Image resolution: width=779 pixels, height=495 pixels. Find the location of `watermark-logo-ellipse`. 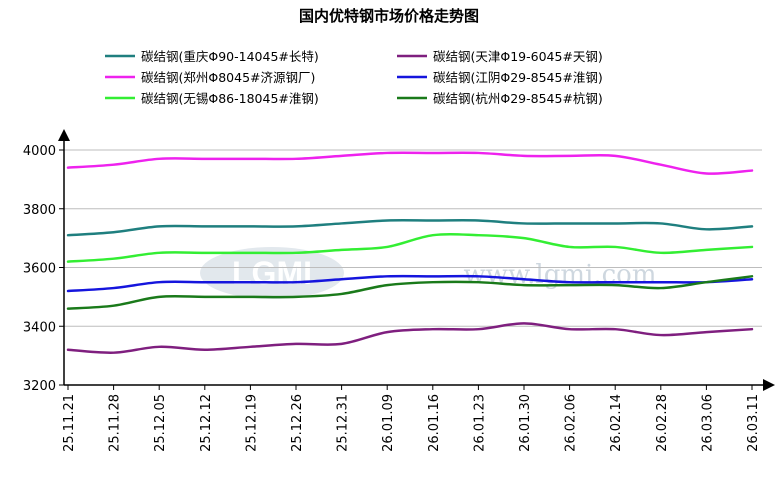

watermark-logo-ellipse is located at coordinates (272, 273).